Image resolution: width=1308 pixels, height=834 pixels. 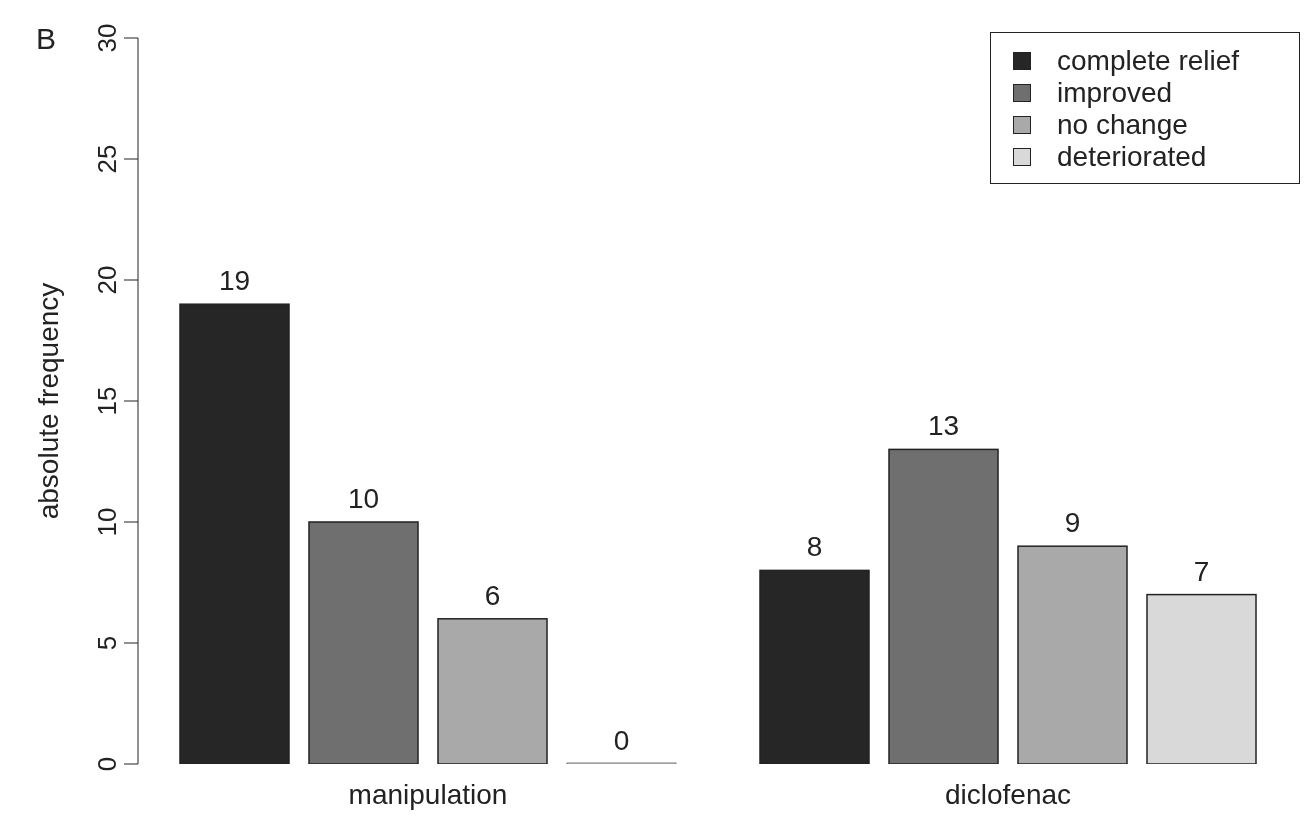 What do you see at coordinates (107, 643) in the screenshot?
I see `y-tick-label: 5` at bounding box center [107, 643].